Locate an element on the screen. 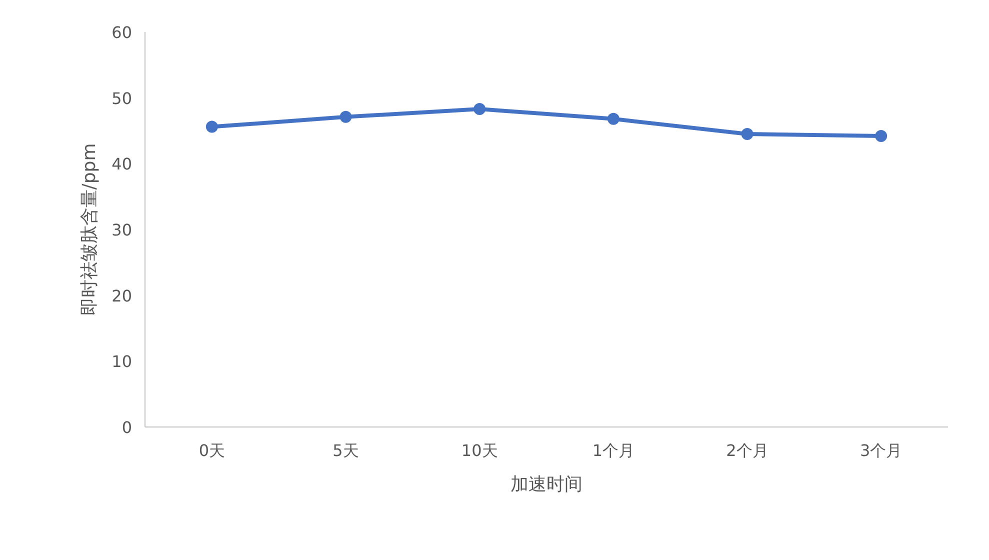 The height and width of the screenshot is (560, 989). y-tick-label: 40 is located at coordinates (122, 164).